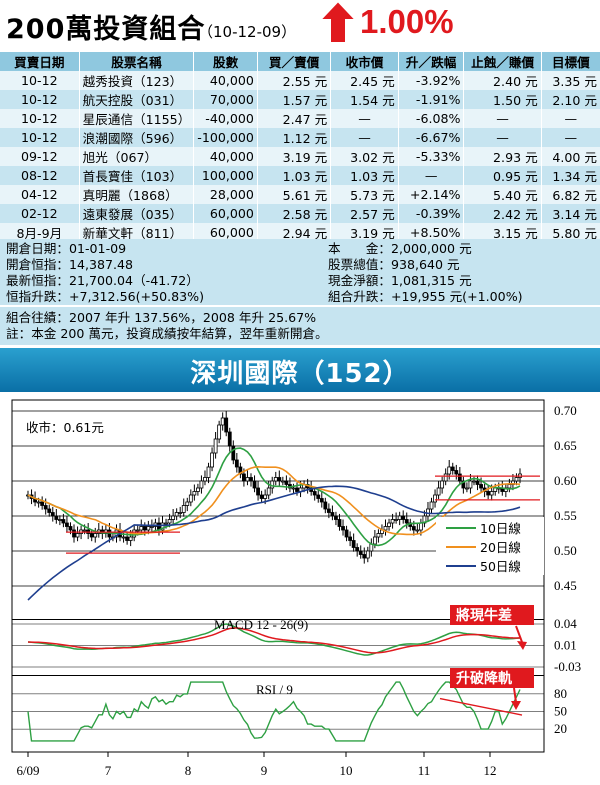 The image size is (600, 785). Describe the element at coordinates (490, 546) in the screenshot. I see `legend: 10日線 20日線 50日線` at that location.